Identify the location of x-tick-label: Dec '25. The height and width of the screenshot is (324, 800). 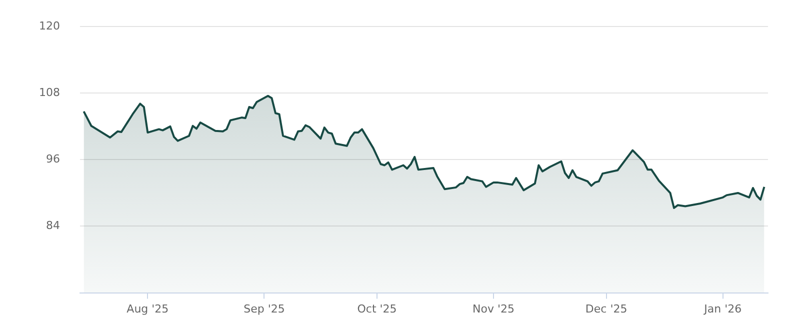
(606, 309).